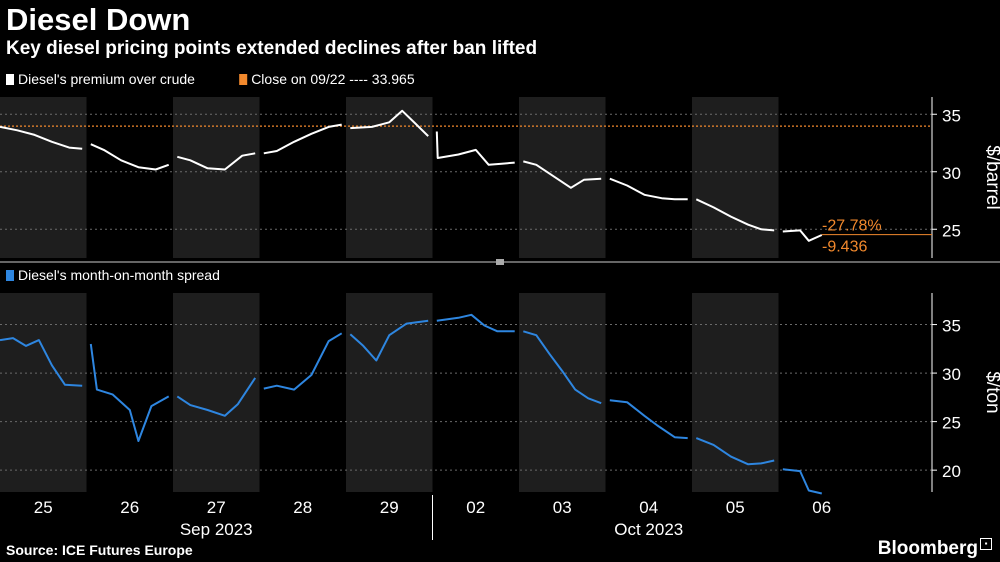  What do you see at coordinates (216, 529) in the screenshot?
I see `x-month-label: Sep 2023` at bounding box center [216, 529].